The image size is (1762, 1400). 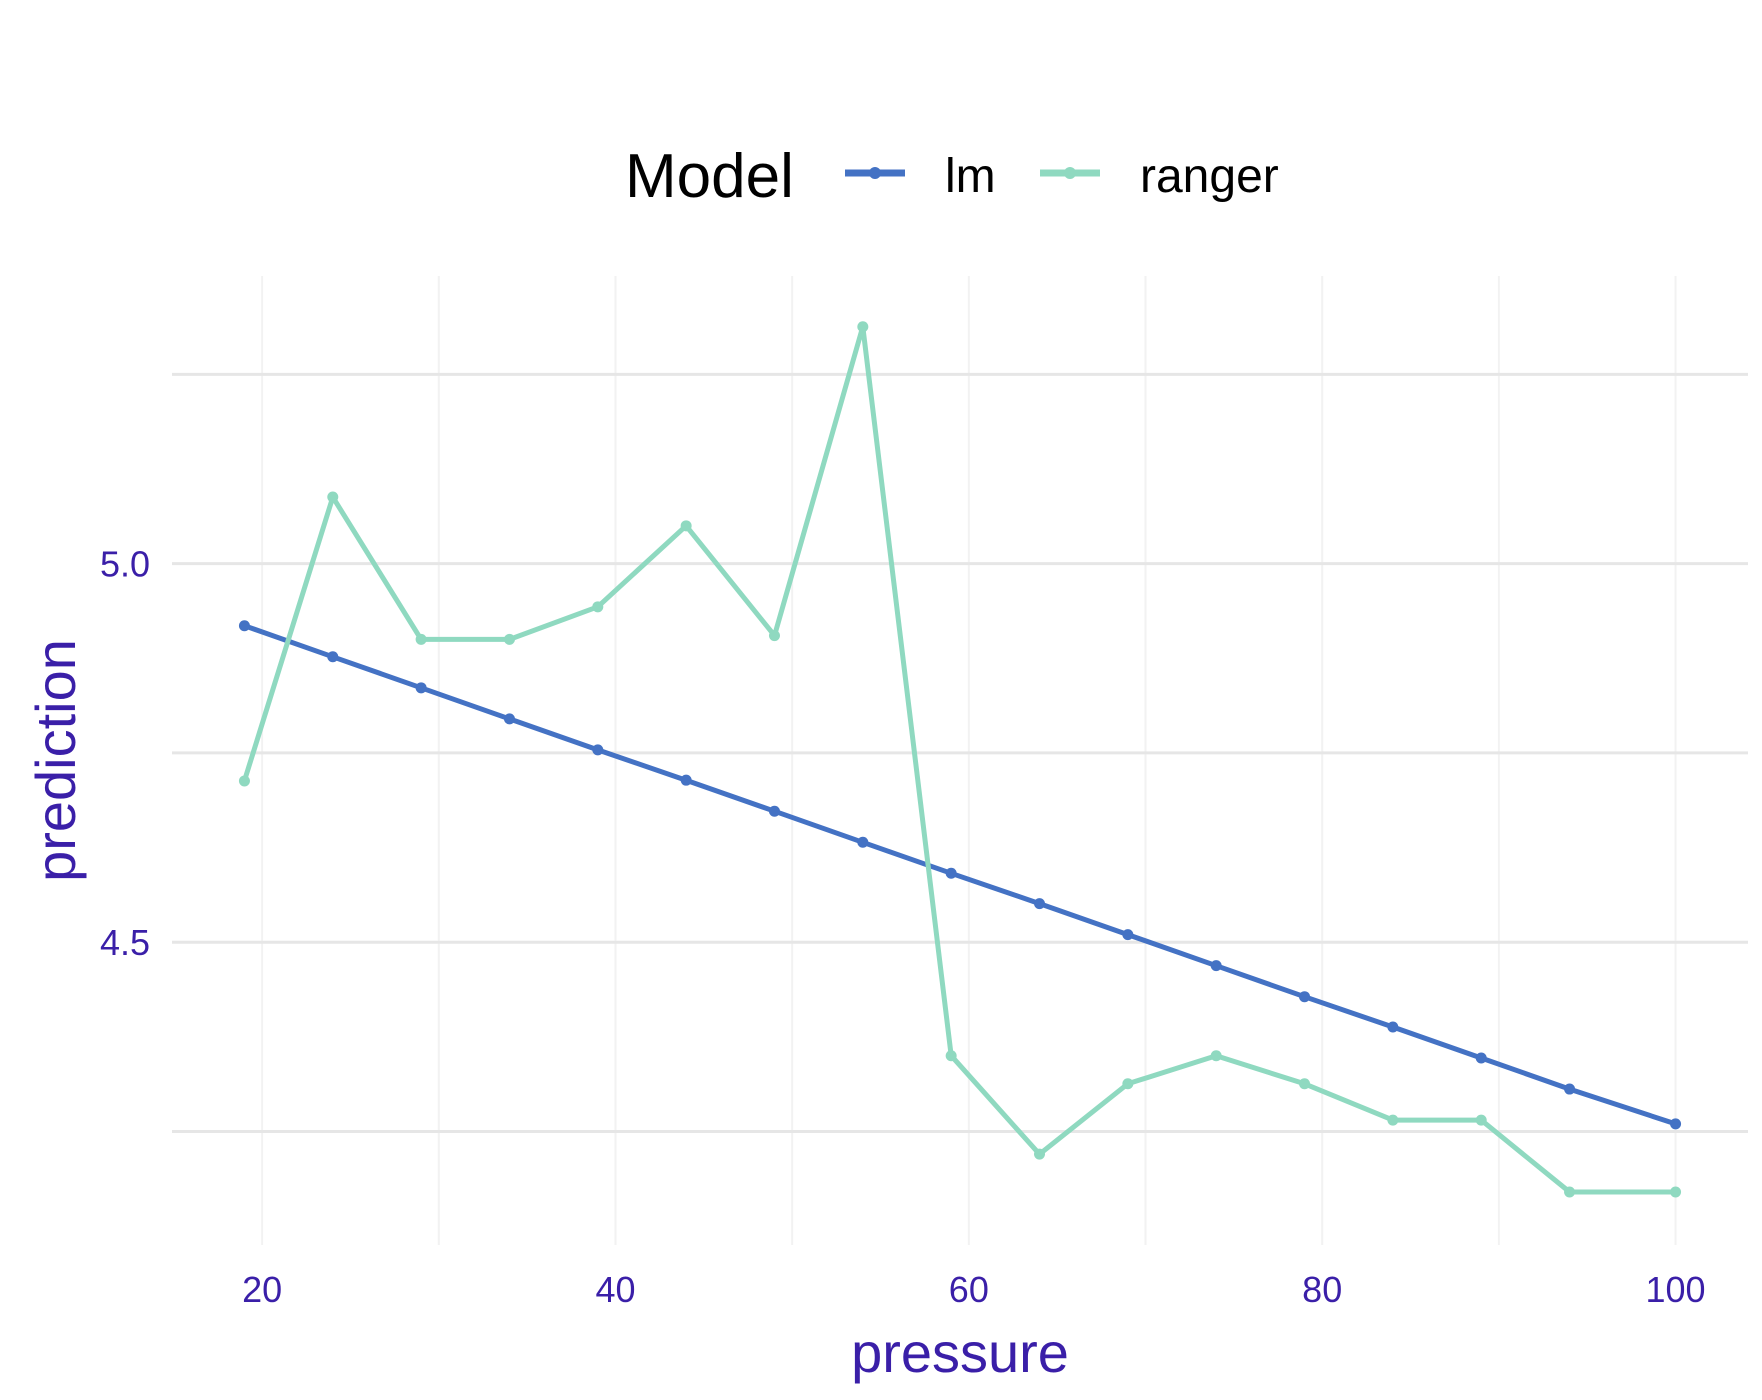 I want to click on legend-dot-lm, so click(x=875, y=173).